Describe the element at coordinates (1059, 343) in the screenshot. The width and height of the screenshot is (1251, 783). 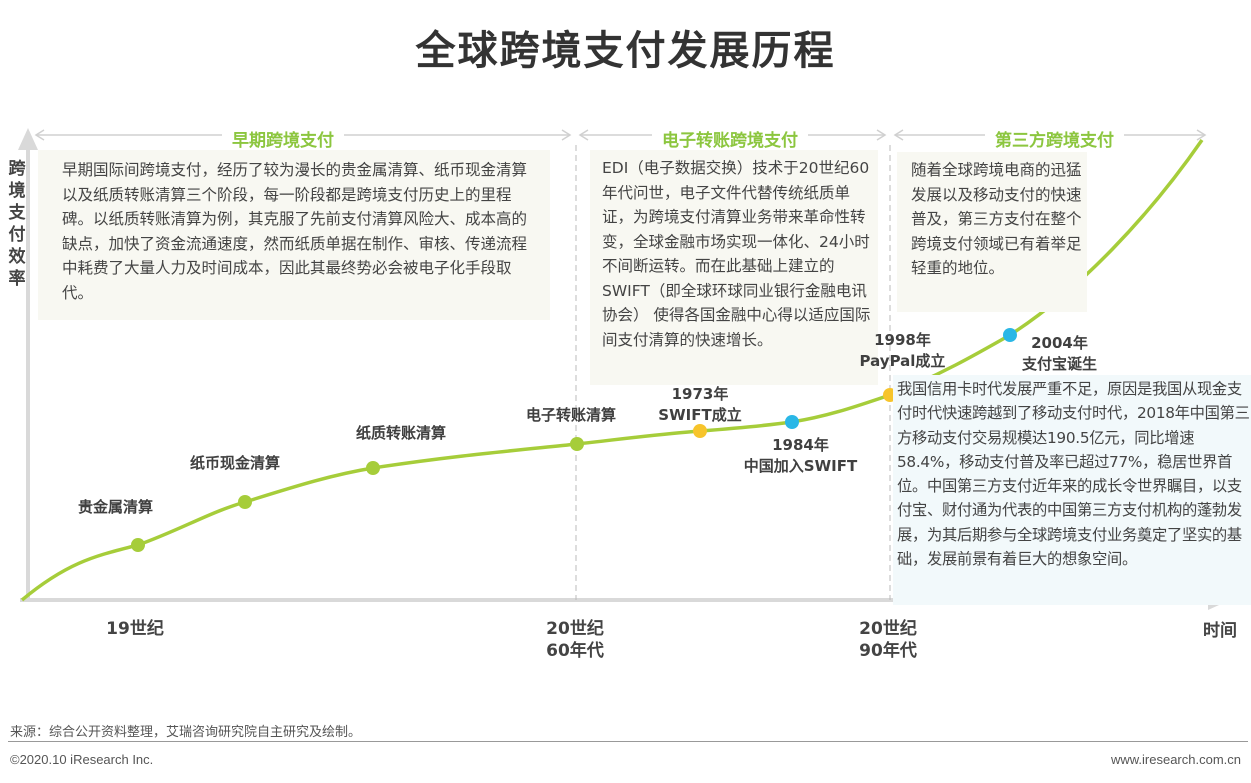
I see `milestone-year: 2004年` at that location.